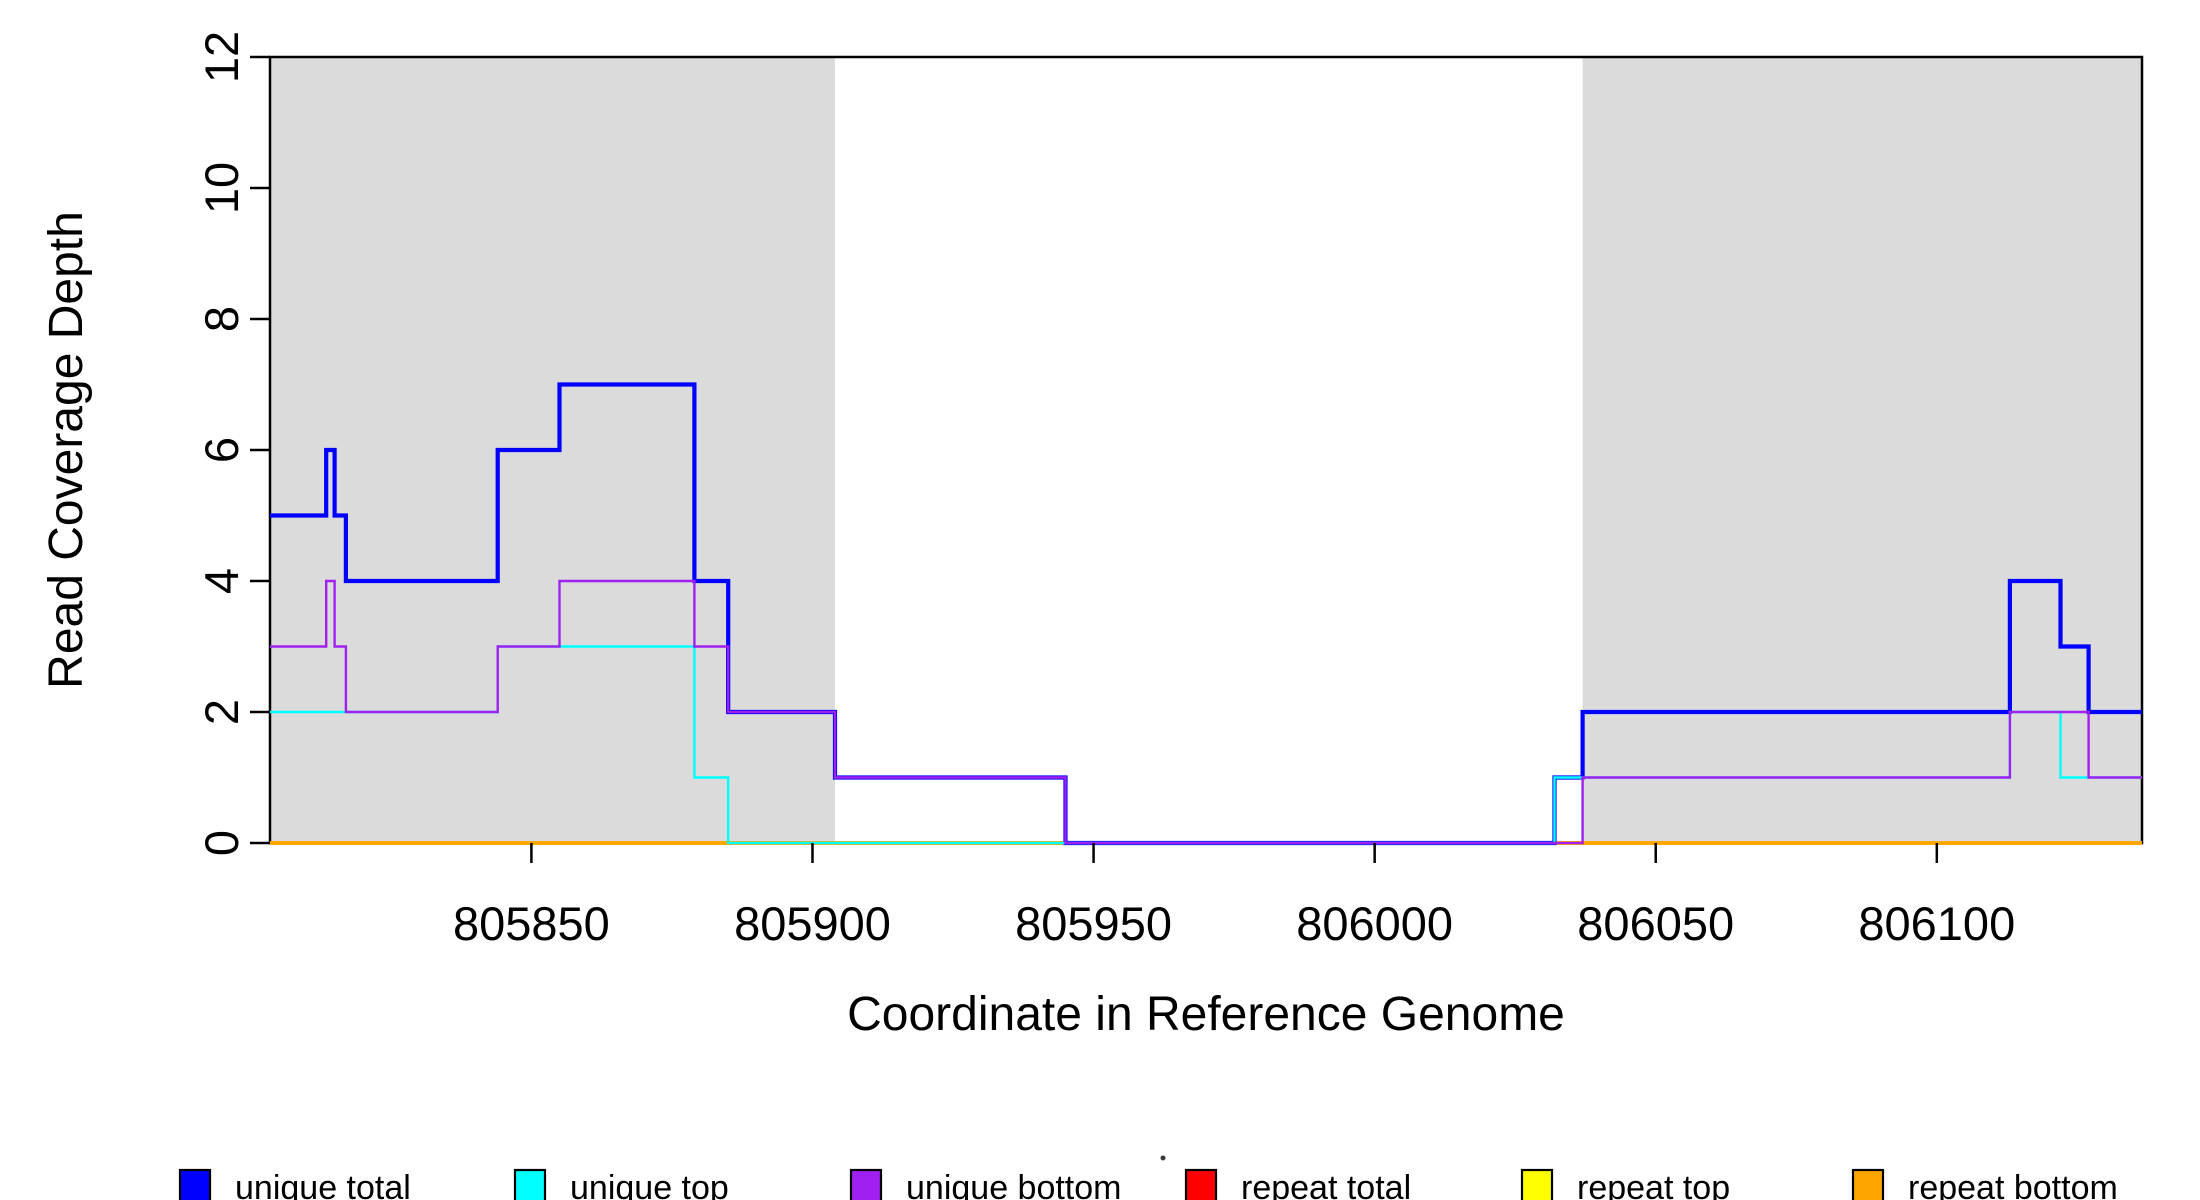  What do you see at coordinates (221, 712) in the screenshot?
I see `y-tick-label: 2` at bounding box center [221, 712].